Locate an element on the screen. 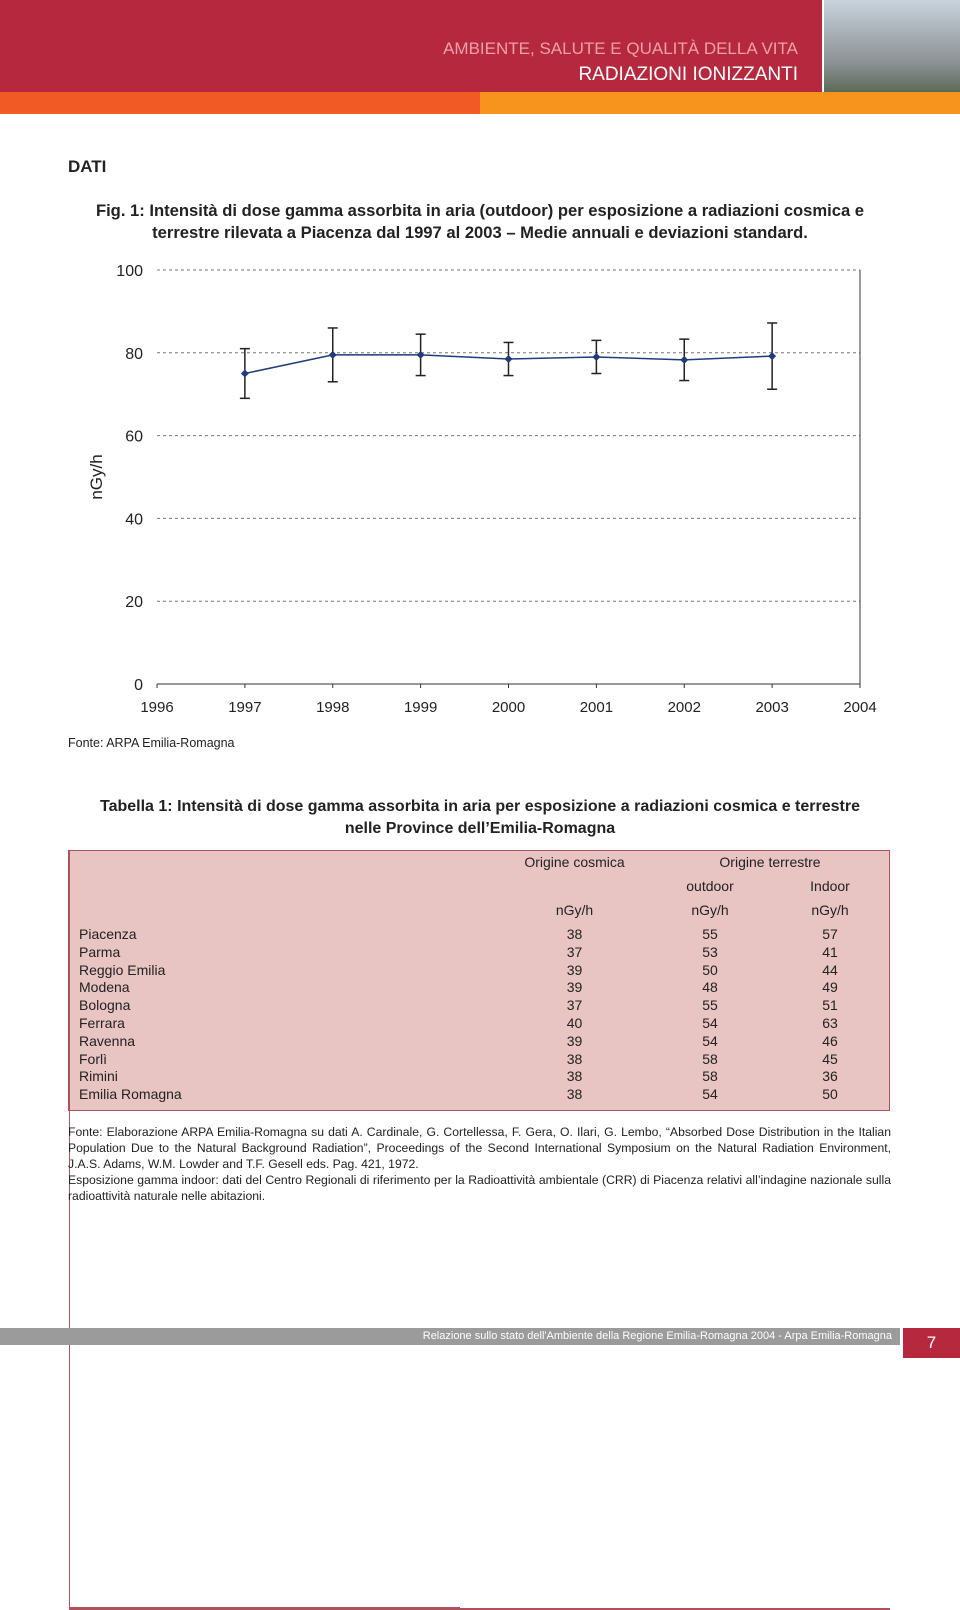  table-value: 63 is located at coordinates (830, 1023).